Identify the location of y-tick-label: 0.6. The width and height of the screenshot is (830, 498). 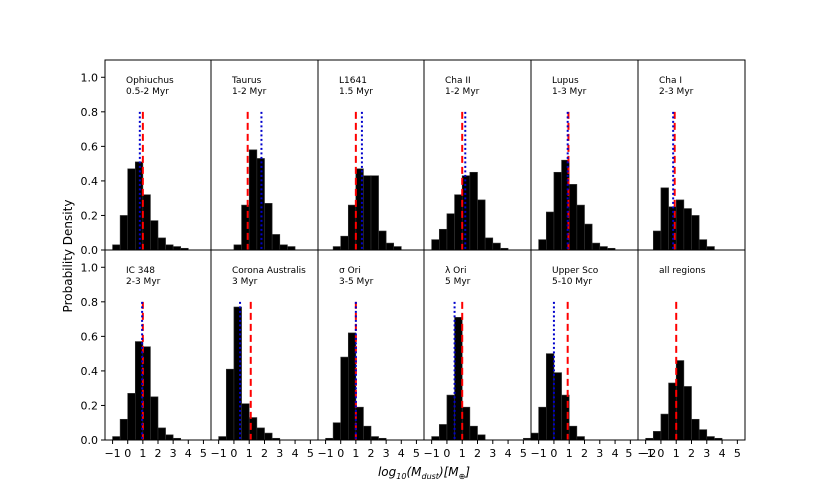
(90, 146).